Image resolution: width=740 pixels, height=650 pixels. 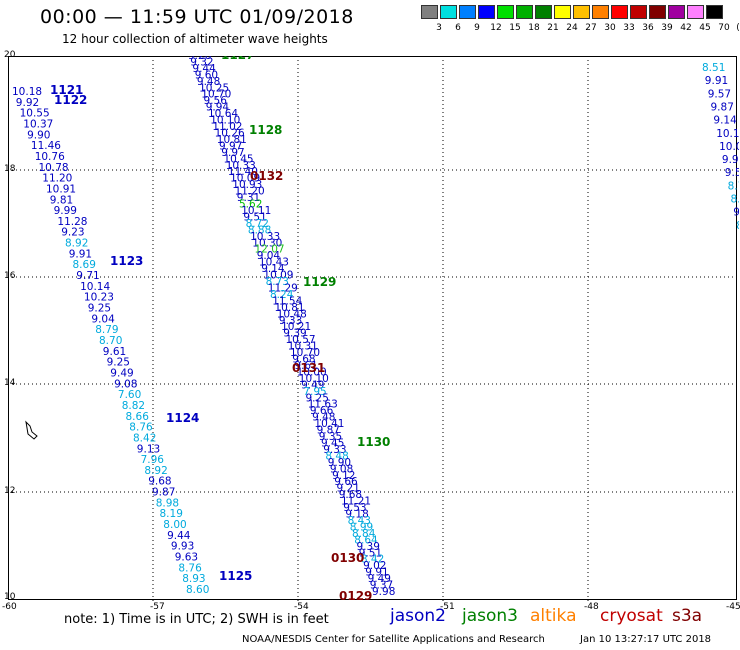 I want to click on wave-height-track-a: 8.60, so click(x=197, y=590).